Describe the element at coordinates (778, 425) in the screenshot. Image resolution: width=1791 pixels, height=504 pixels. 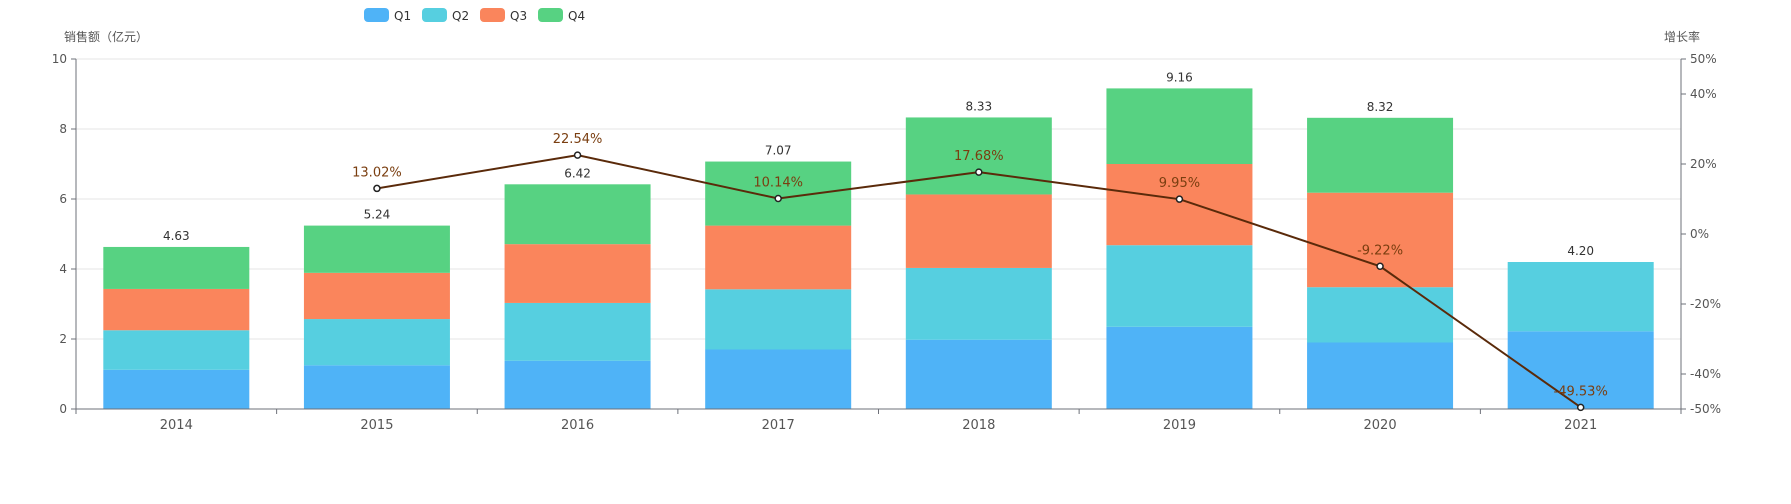
I see `x-tick-label: 2017` at that location.